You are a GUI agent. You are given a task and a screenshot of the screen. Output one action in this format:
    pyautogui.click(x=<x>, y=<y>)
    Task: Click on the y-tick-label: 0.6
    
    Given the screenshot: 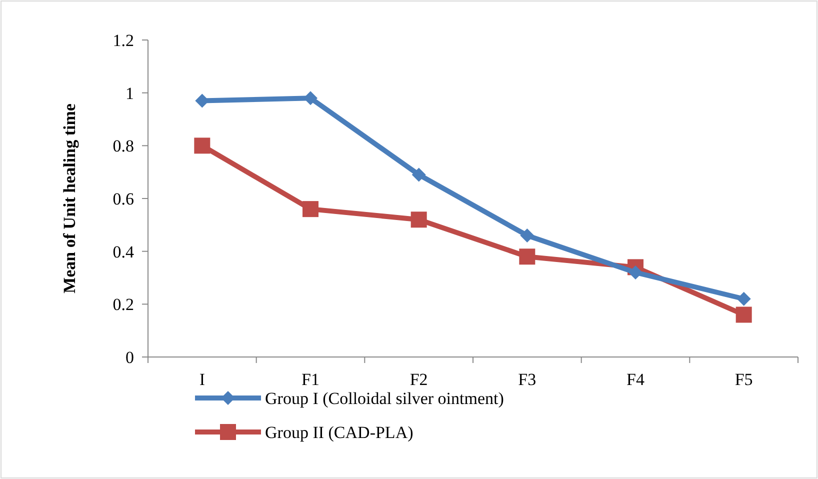 What is the action you would take?
    pyautogui.click(x=123, y=198)
    